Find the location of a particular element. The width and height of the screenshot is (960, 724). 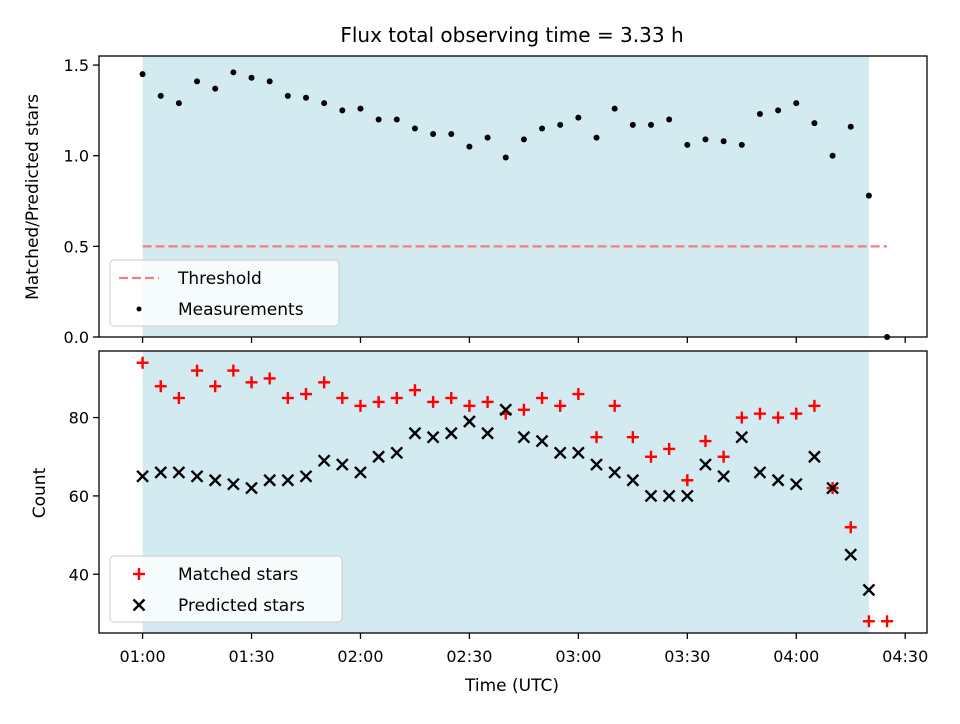

top-y-tick-label: 1.5 is located at coordinates (76, 65).